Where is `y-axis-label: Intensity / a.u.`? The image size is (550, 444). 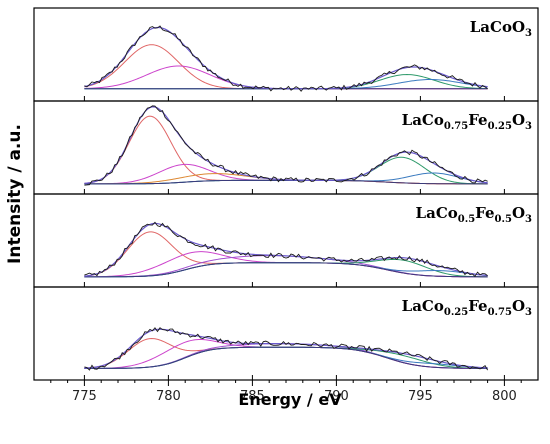 y-axis-label: Intensity / a.u. is located at coordinates (15, 194).